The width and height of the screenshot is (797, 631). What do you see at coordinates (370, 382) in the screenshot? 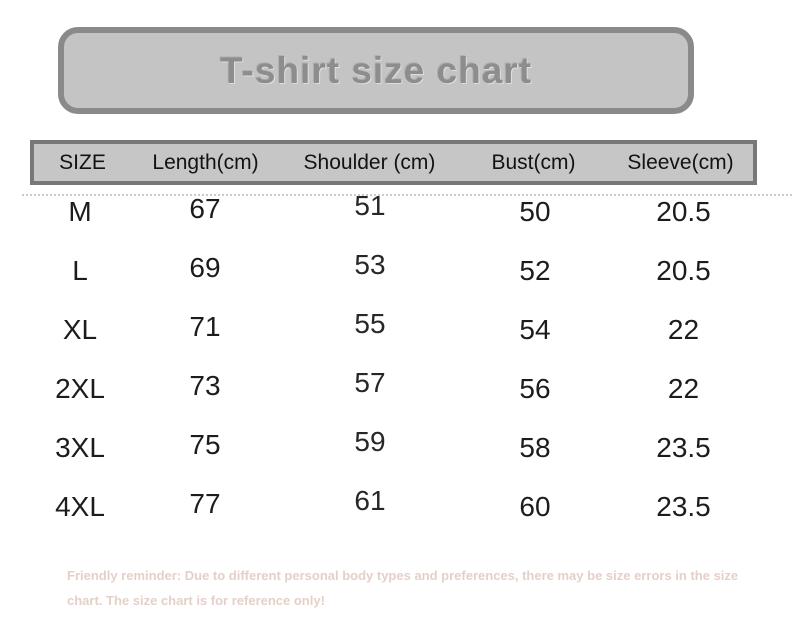
I see `table-cell: 57` at bounding box center [370, 382].